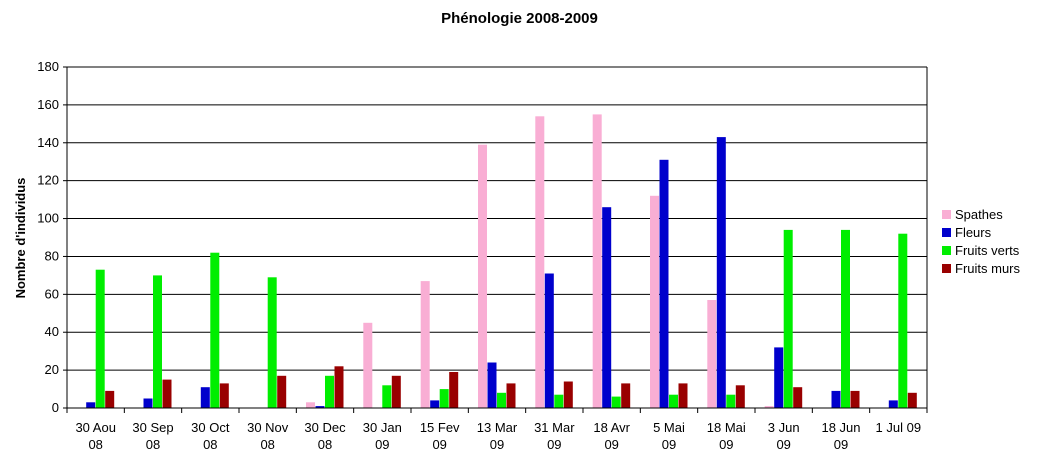 Image resolution: width=1039 pixels, height=468 pixels. I want to click on x-tick-label: 30 Jan, so click(382, 427).